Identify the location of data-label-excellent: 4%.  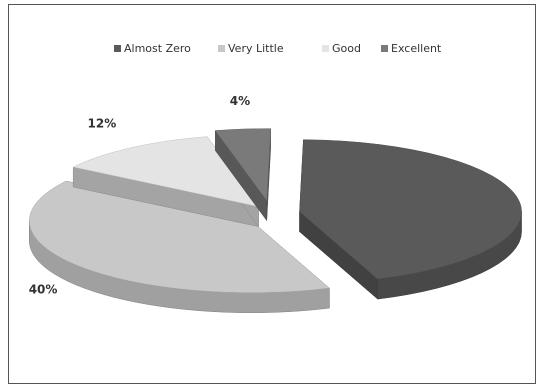
(240, 101).